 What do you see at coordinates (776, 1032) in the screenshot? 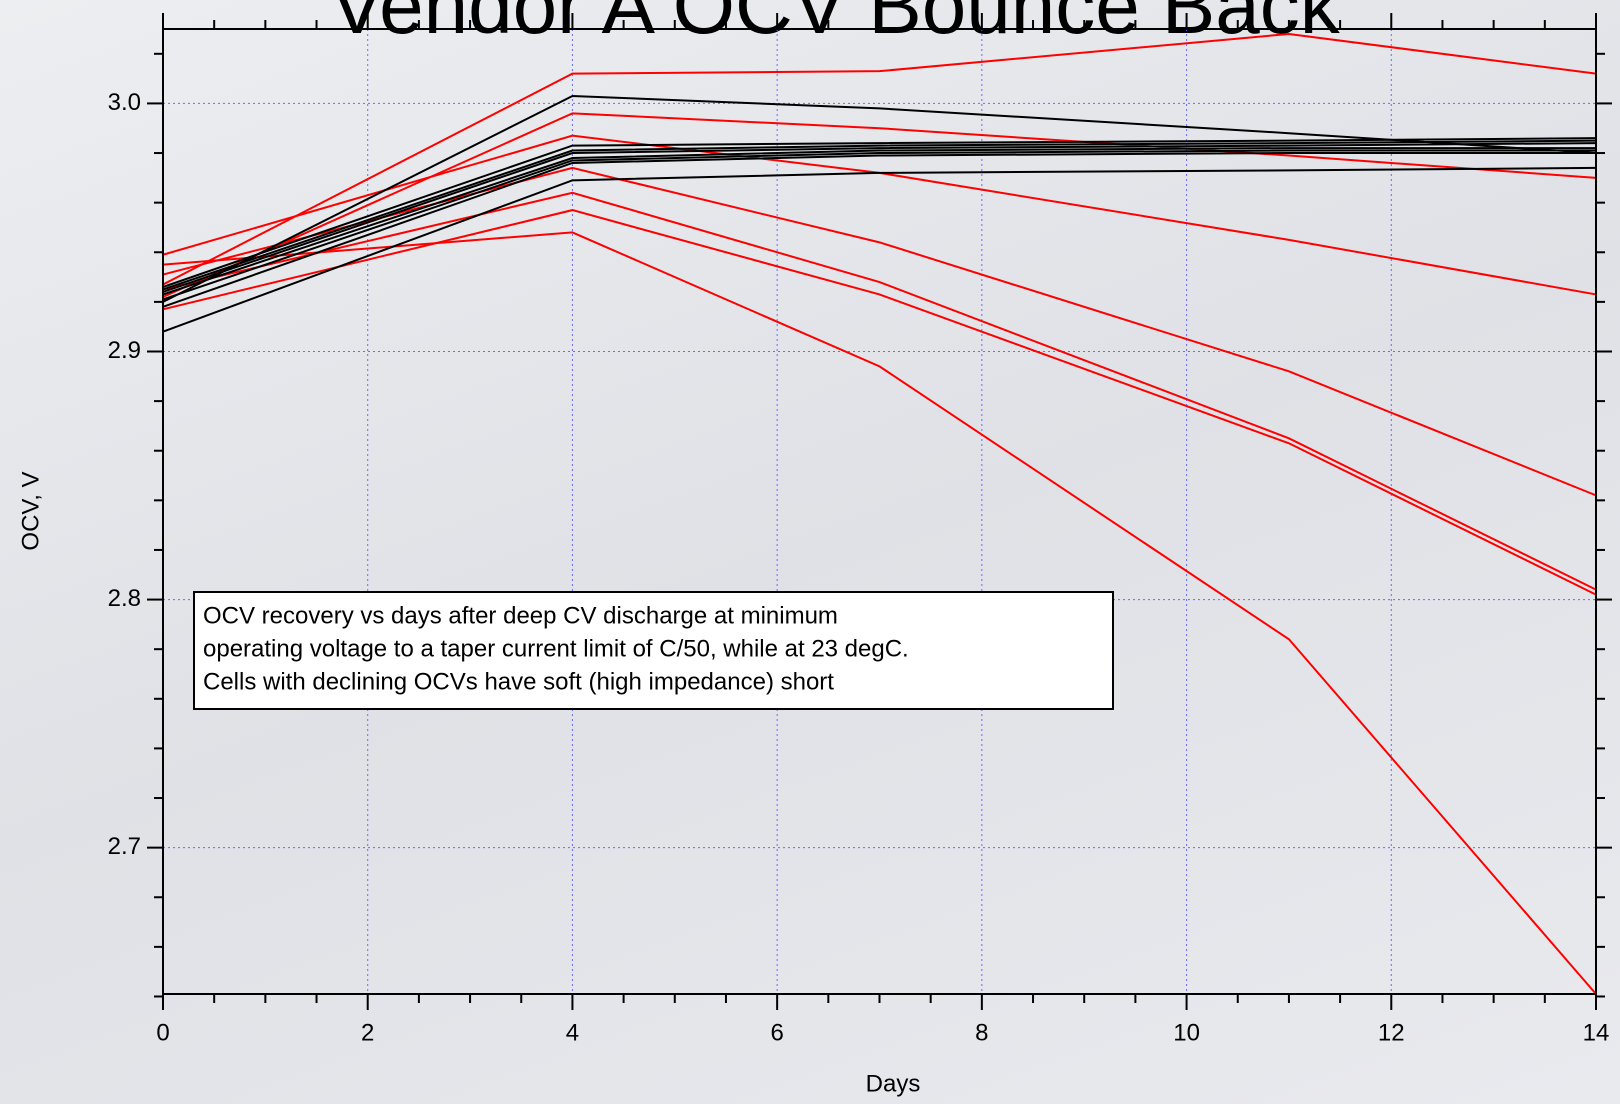
I see `x-tick-label: 6` at bounding box center [776, 1032].